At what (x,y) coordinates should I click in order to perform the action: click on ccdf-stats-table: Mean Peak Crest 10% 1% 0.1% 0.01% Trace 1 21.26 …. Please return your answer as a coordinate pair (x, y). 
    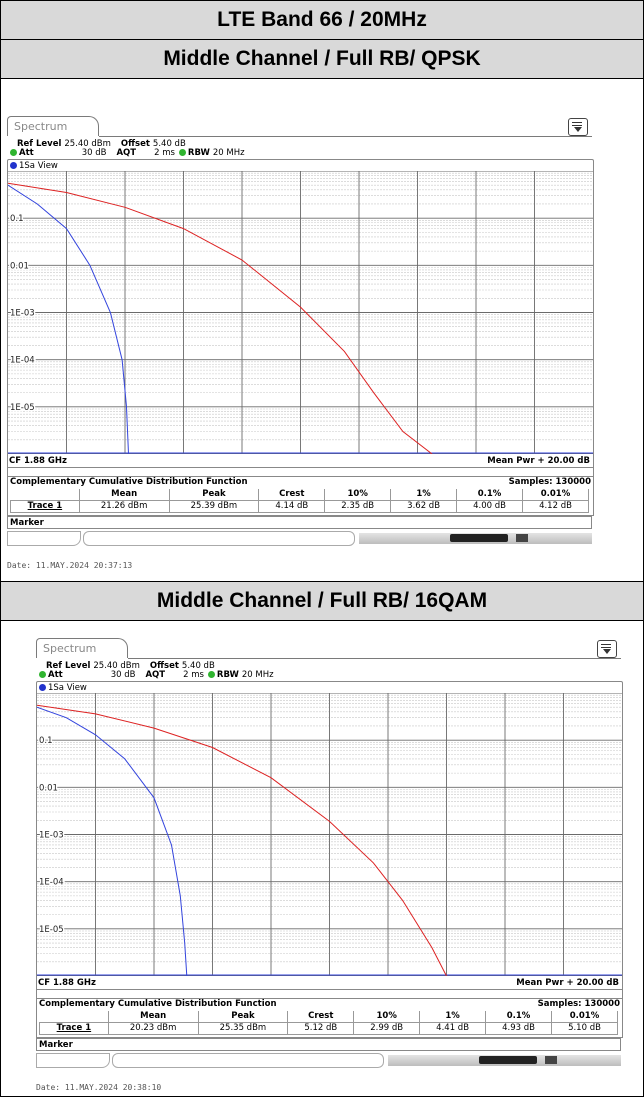
    Looking at the image, I should click on (300, 501).